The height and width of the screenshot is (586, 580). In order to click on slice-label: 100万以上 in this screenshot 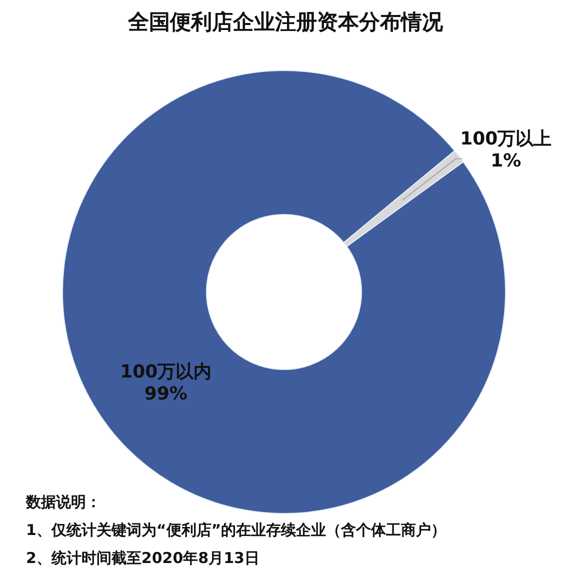, I will do `click(506, 139)`.